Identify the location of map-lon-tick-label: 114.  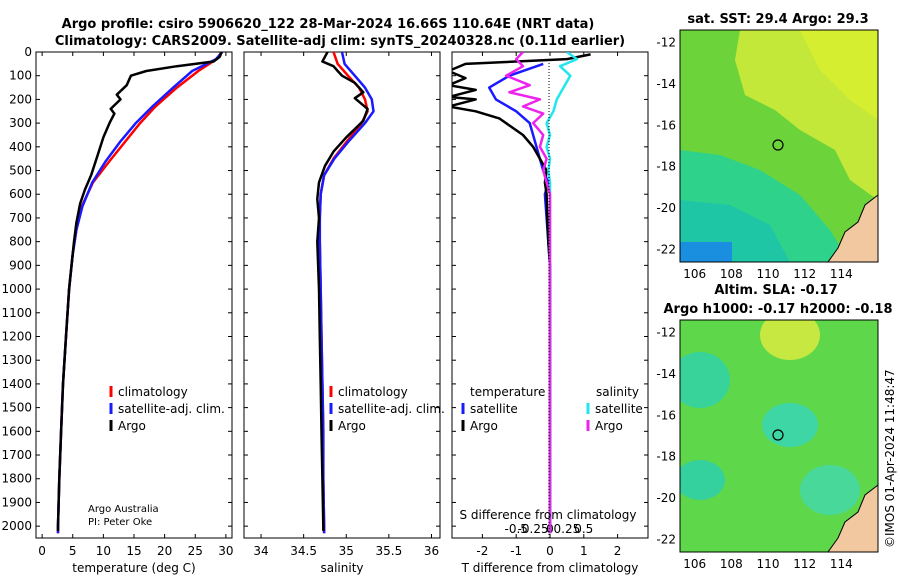
(841, 274).